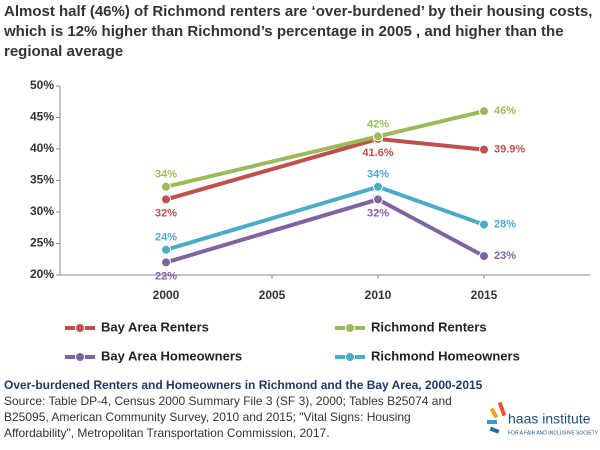  I want to click on y-tick-label: 50%, so click(42, 85).